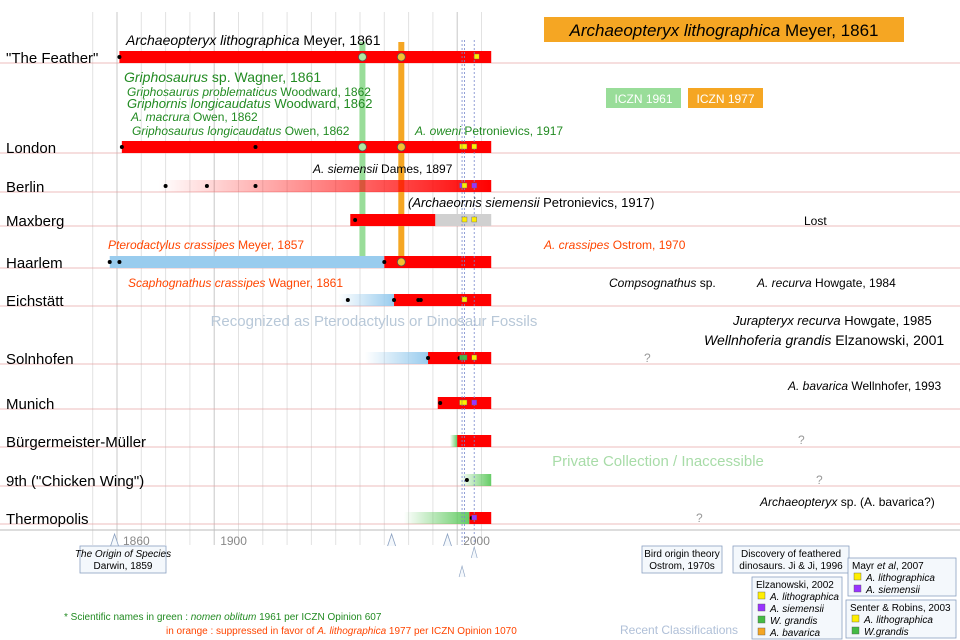 This screenshot has width=960, height=640. What do you see at coordinates (206, 245) in the screenshot?
I see `species-annotation: Pterodactylus crassipes Meyer, 1857` at bounding box center [206, 245].